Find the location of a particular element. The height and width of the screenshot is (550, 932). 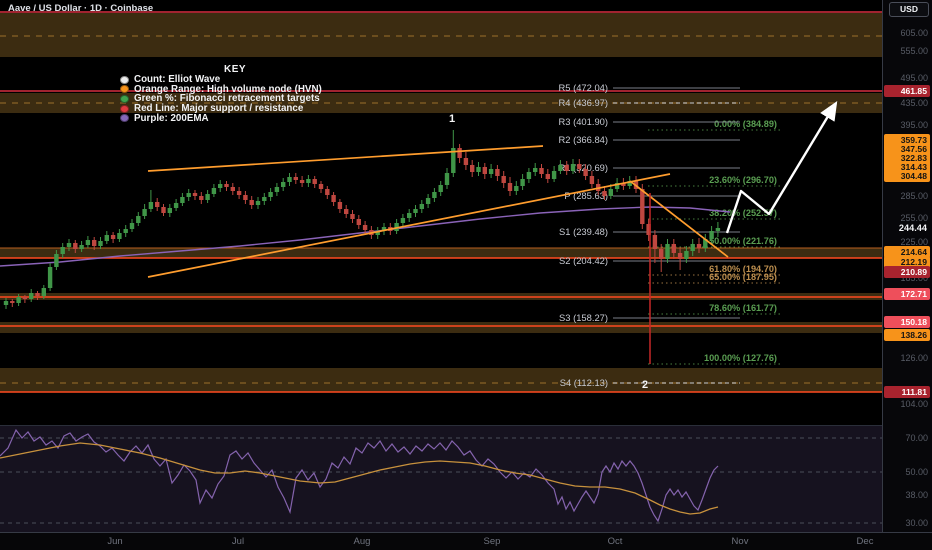

legend-item-fibonacci: Green %: Fibonacci retracement targets is located at coordinates (235, 98).